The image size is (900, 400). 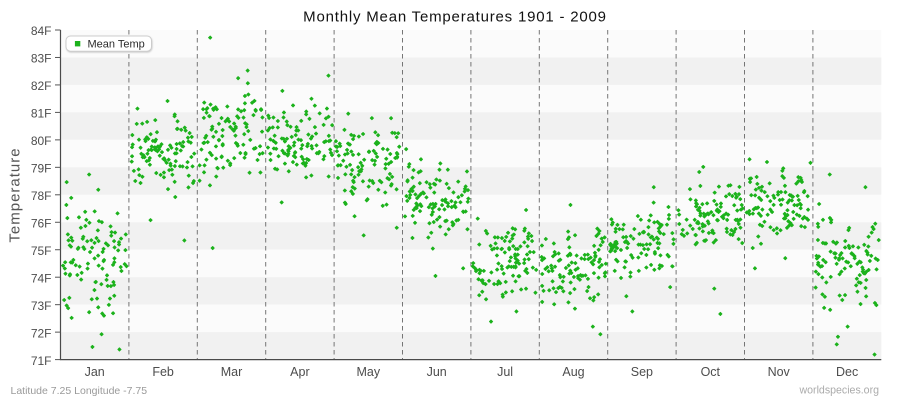 What do you see at coordinates (15, 194) in the screenshot?
I see `svg-text: Temperature` at bounding box center [15, 194].